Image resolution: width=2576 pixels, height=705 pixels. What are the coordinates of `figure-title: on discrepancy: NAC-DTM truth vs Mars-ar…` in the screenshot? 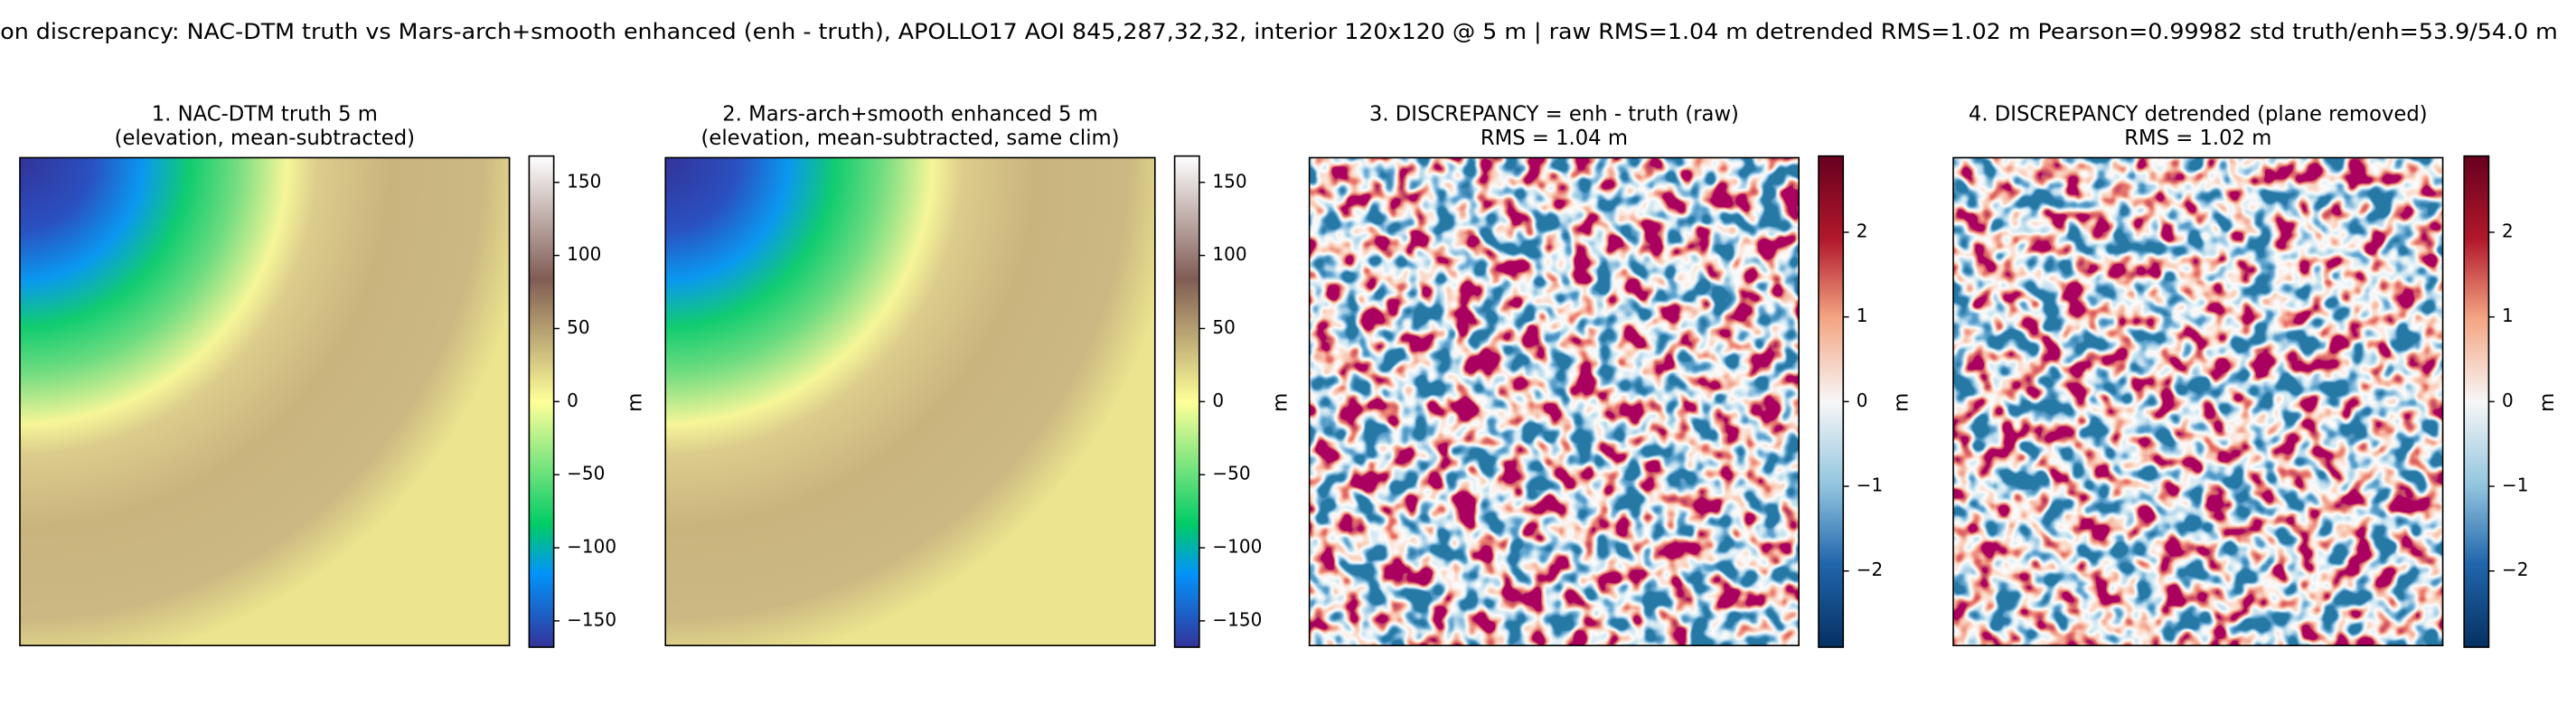 It's located at (1279, 32).